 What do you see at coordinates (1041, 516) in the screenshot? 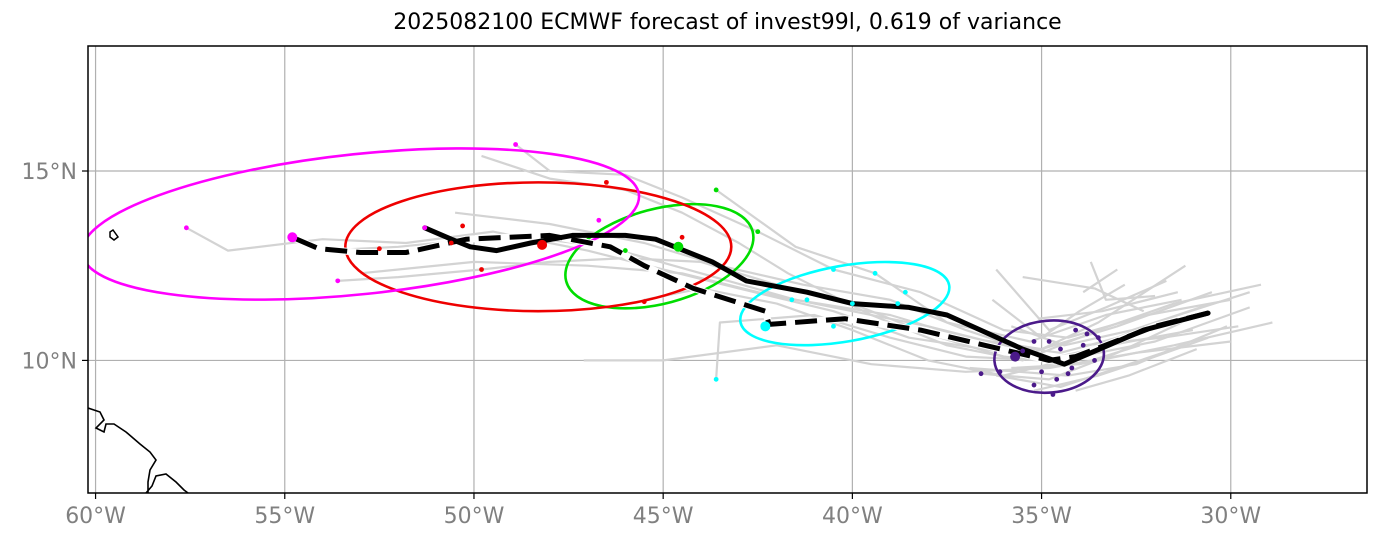
I see `x-tick-label: 35°W` at bounding box center [1041, 516].